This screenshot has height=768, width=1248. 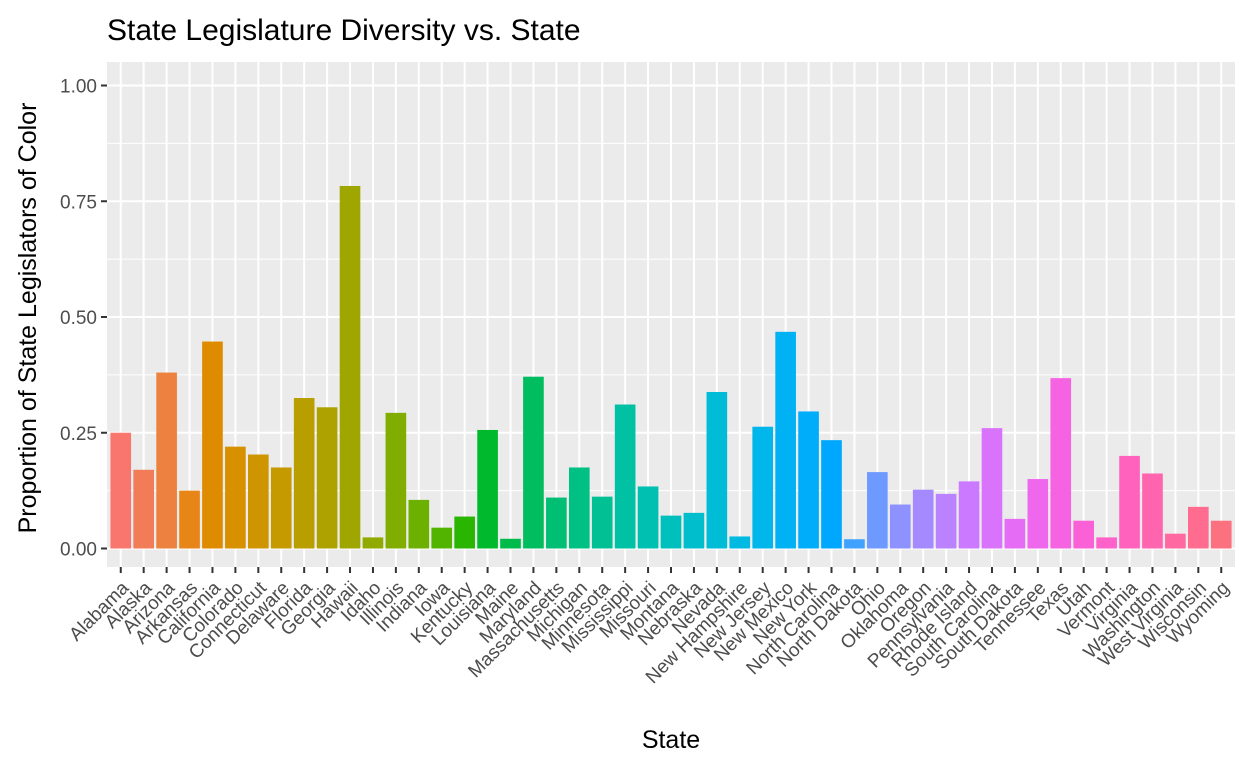 What do you see at coordinates (78, 87) in the screenshot?
I see `y-tick-label: 1.00` at bounding box center [78, 87].